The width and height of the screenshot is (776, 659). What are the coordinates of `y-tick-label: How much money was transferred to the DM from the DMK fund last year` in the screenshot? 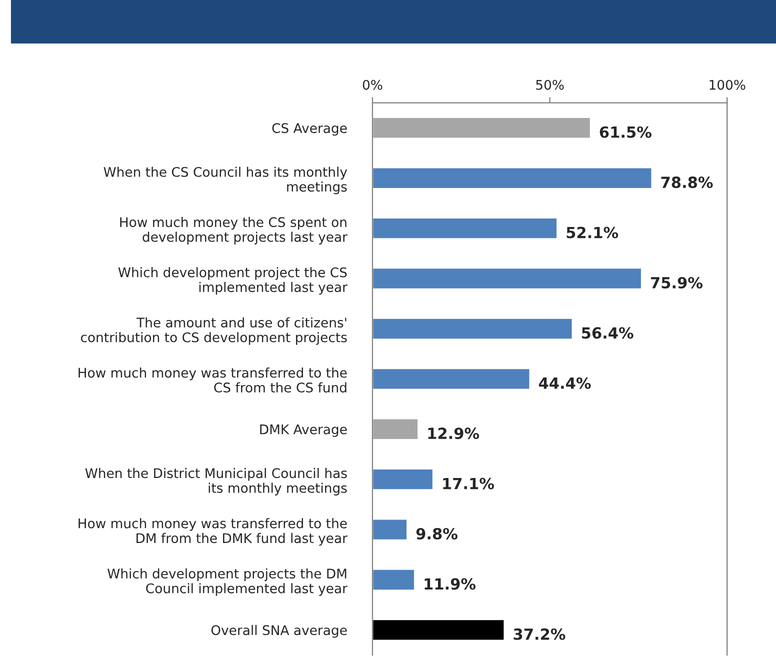 It's located at (213, 532).